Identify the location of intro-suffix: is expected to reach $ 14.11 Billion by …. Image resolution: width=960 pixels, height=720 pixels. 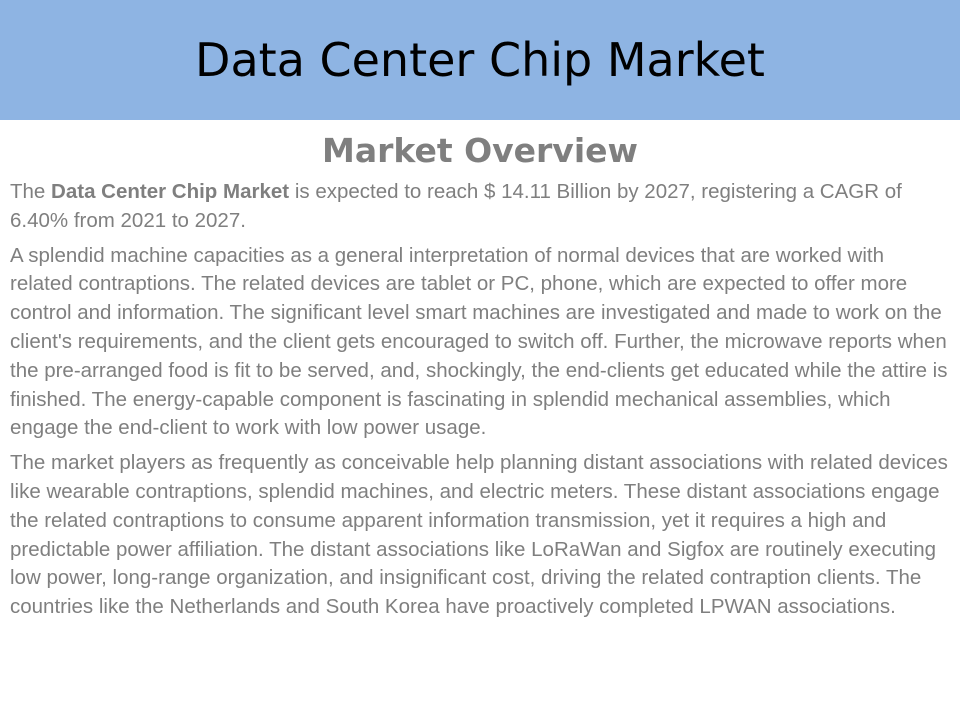
(456, 206).